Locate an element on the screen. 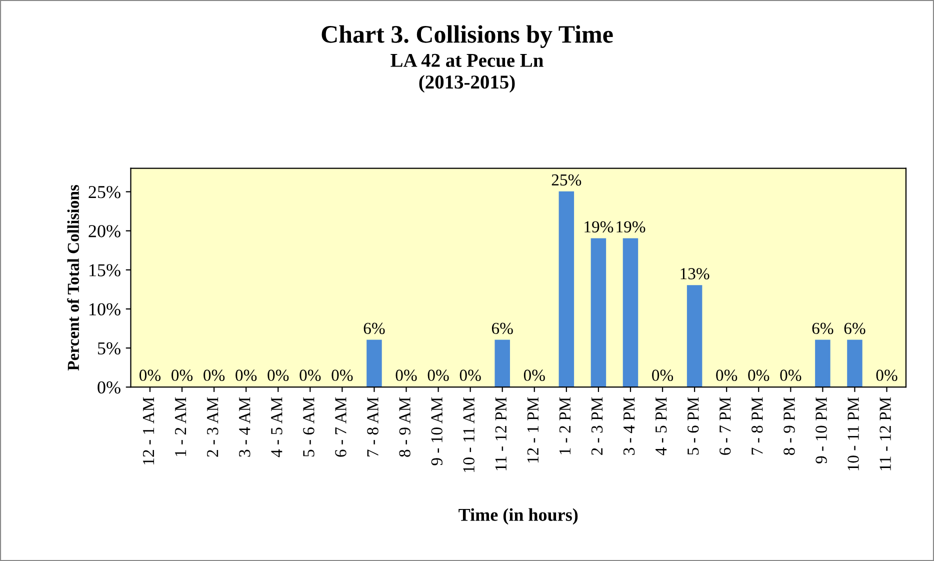 The width and height of the screenshot is (934, 561). x-tick-label: 3 - 4 PM is located at coordinates (629, 426).